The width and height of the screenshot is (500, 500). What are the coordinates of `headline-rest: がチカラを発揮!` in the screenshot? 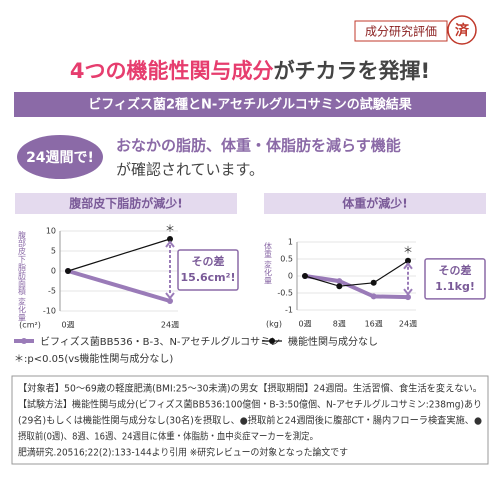 It's located at (352, 71).